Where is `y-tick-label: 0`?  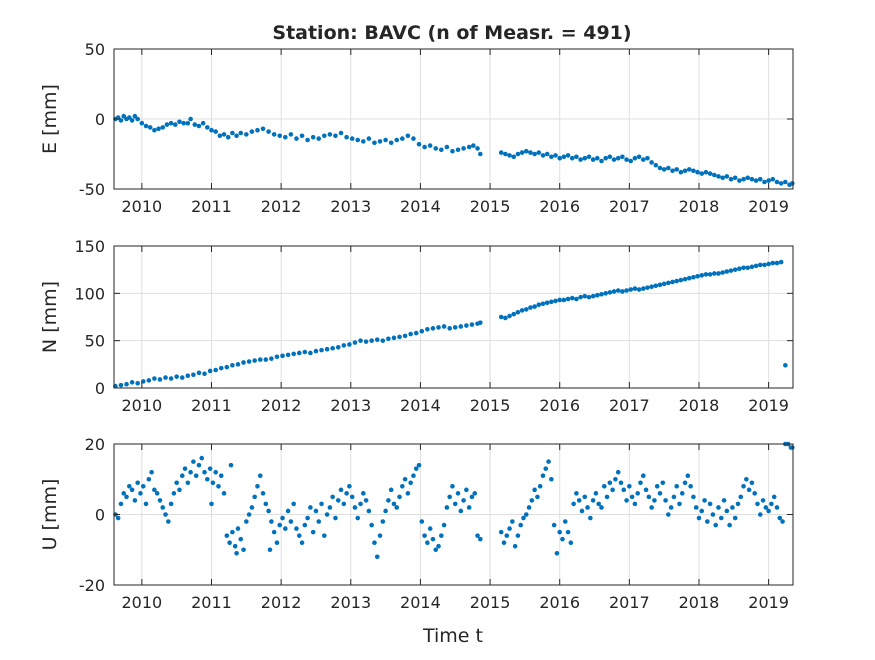 y-tick-label: 0 is located at coordinates (100, 119).